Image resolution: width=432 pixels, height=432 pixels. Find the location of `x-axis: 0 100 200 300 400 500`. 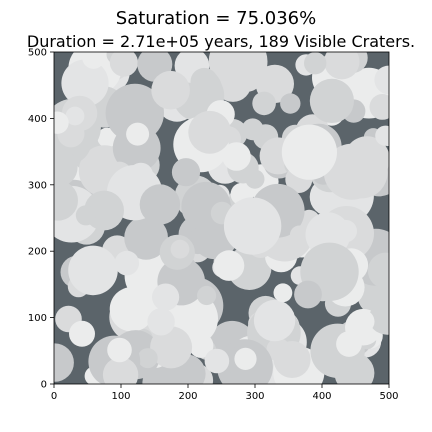

x-axis: 0 100 200 300 400 500 is located at coordinates (225, 393).